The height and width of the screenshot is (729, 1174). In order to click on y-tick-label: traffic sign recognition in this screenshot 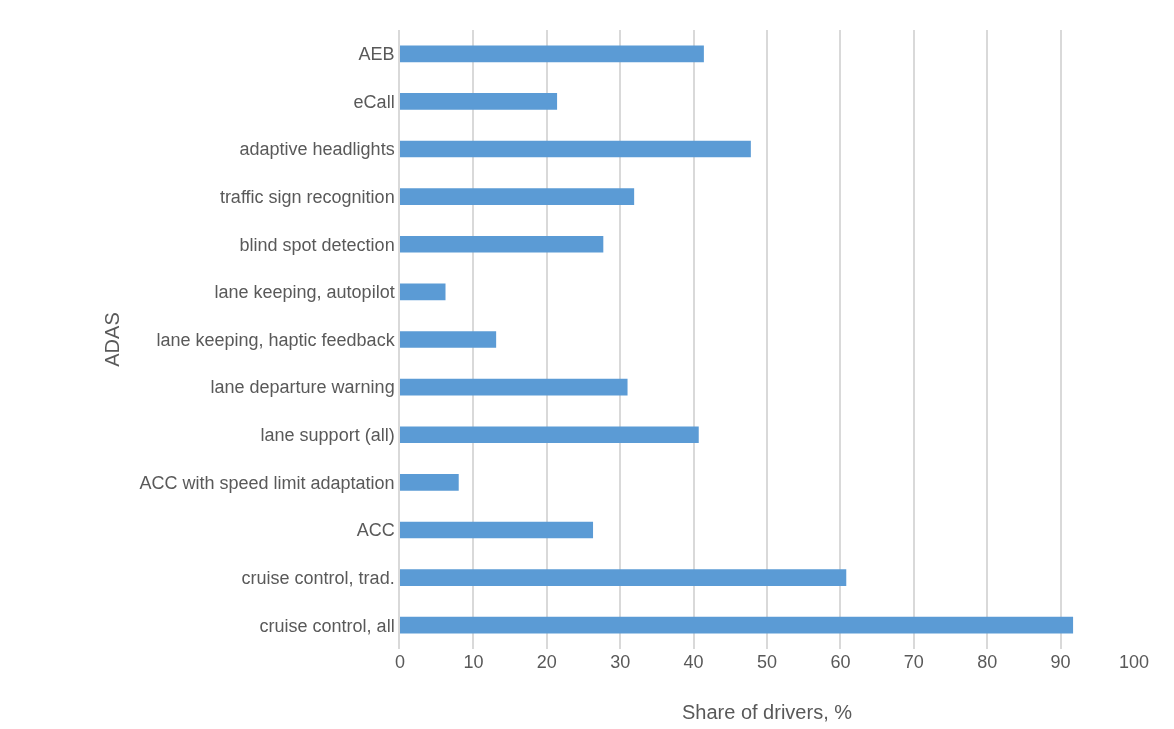, I will do `click(307, 196)`.